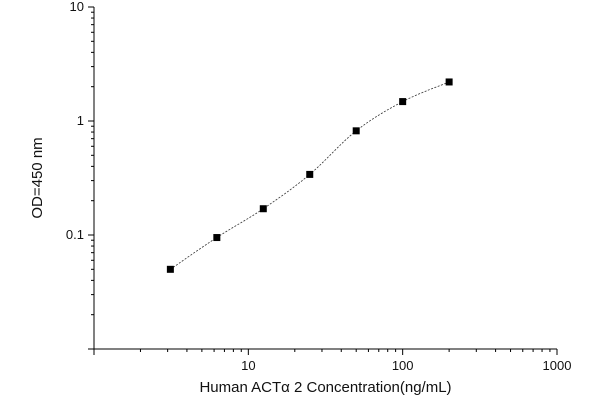 The height and width of the screenshot is (400, 600). What do you see at coordinates (37, 177) in the screenshot?
I see `y-axis-title: OD=450 nm` at bounding box center [37, 177].